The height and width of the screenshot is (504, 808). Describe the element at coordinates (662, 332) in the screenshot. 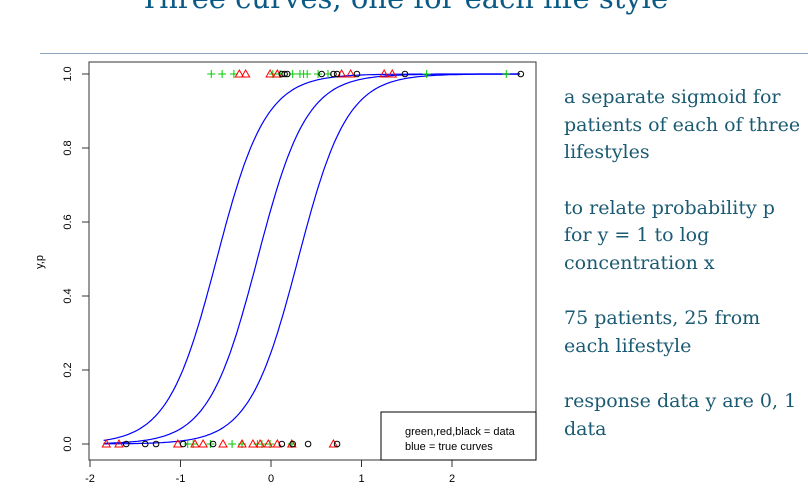

I see `bullet-3: 75 patients, 25 from each lifestyle` at that location.